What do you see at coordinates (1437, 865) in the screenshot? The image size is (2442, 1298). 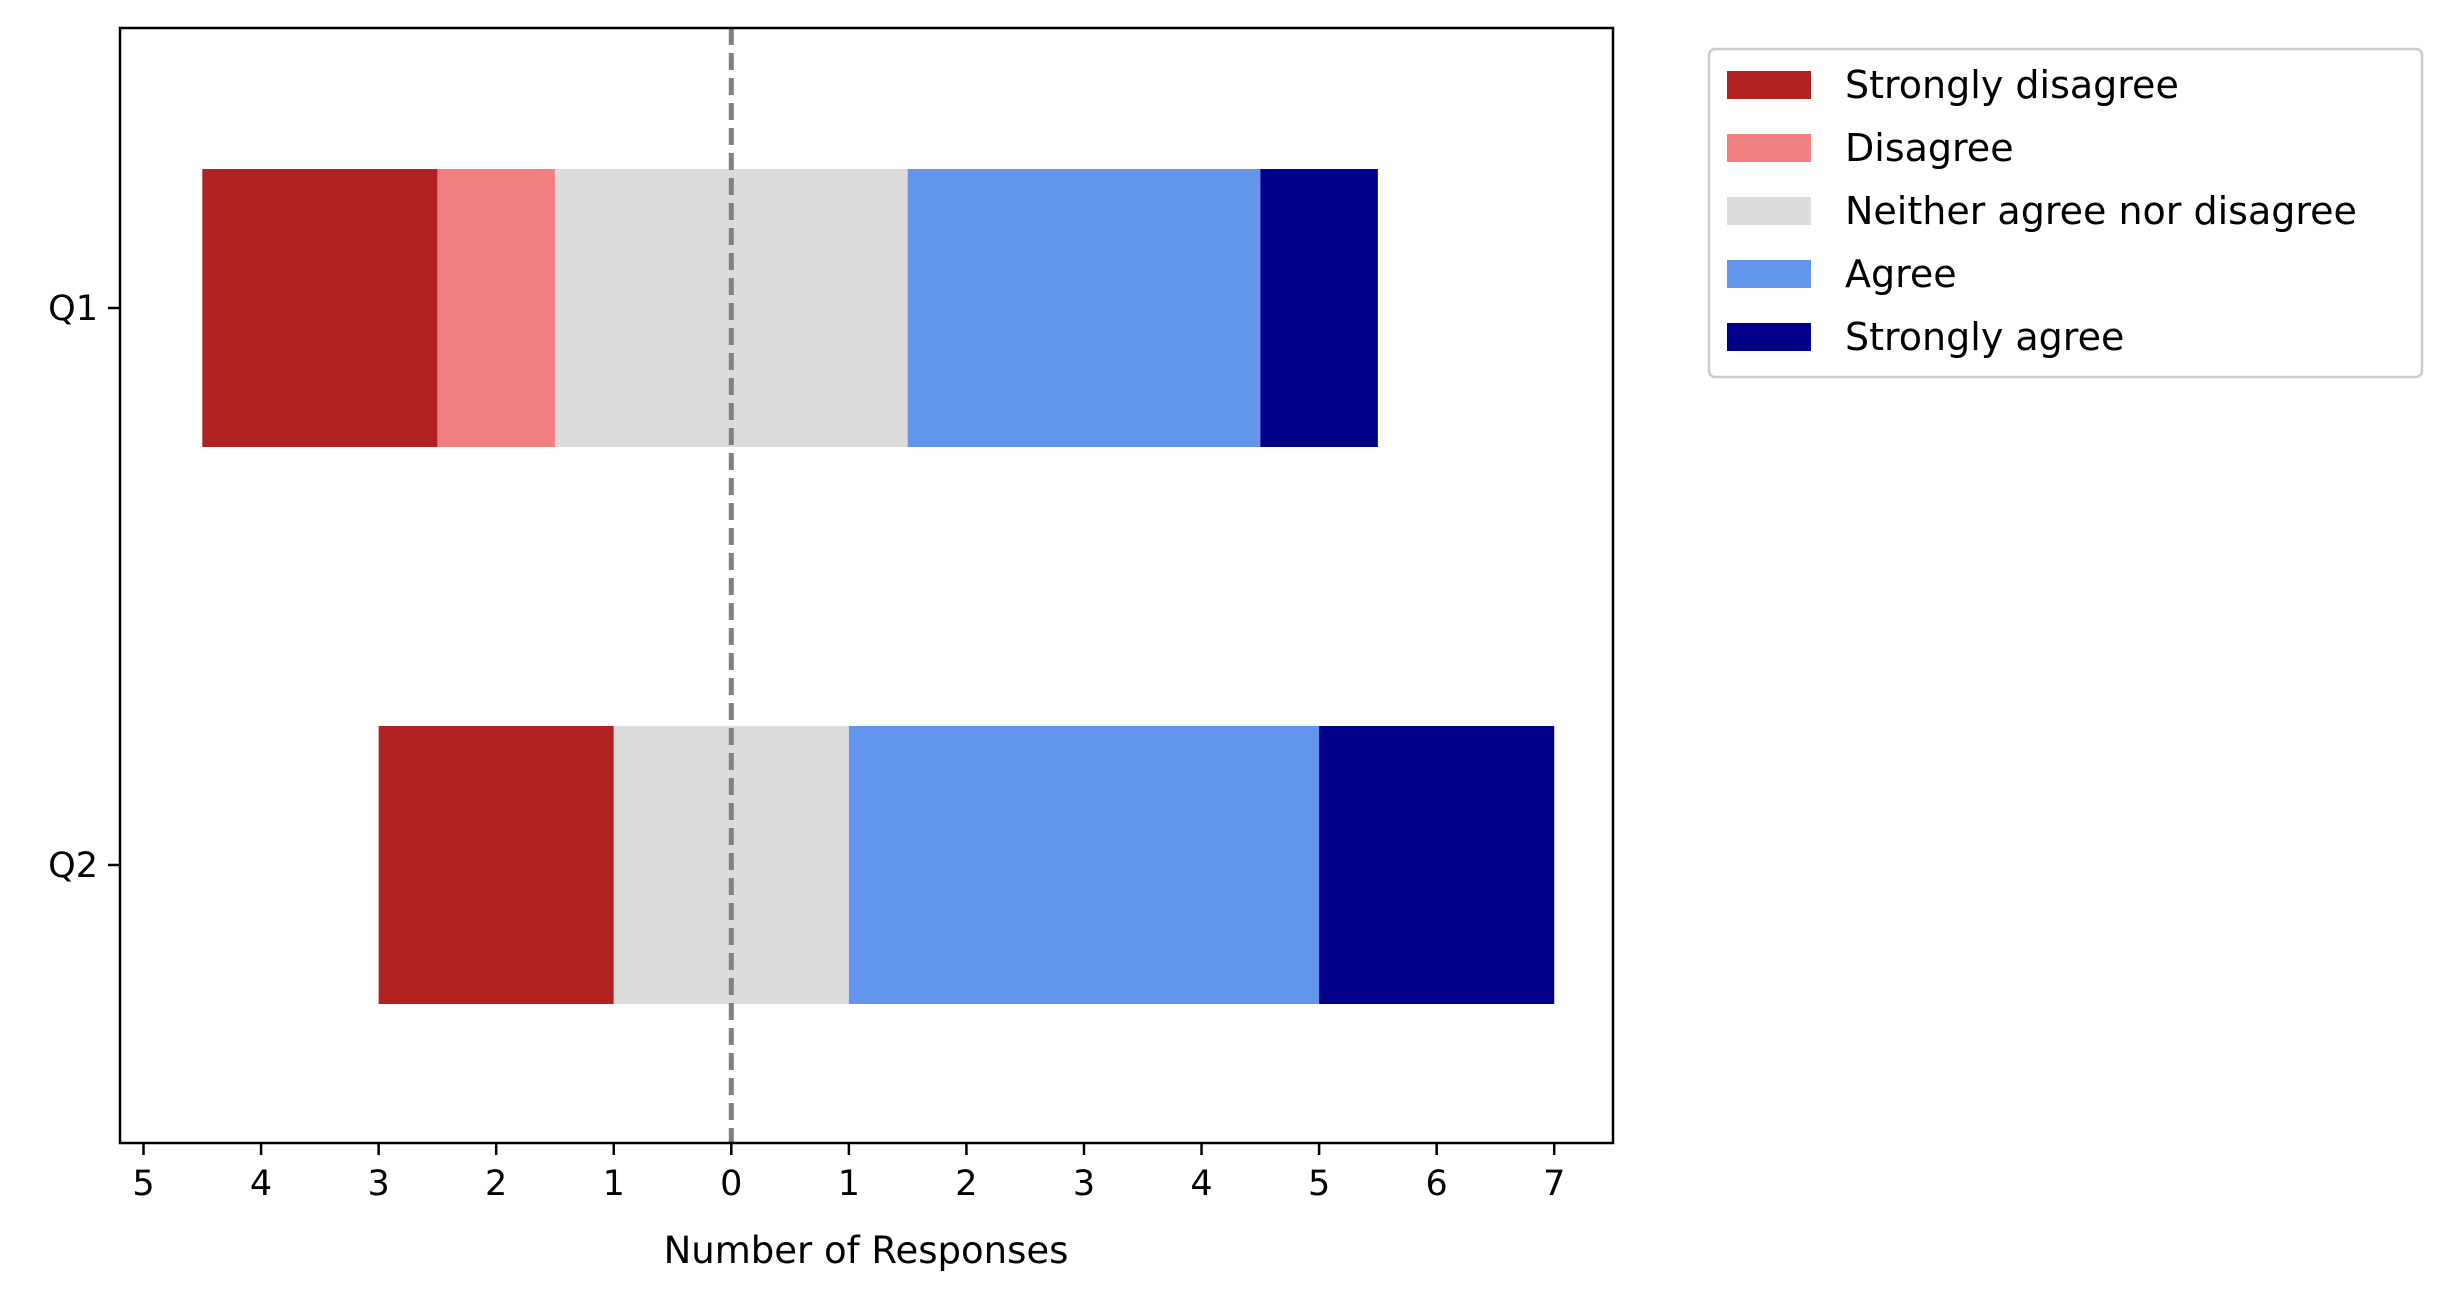 I see `bar-q2-strongly-agree` at bounding box center [1437, 865].